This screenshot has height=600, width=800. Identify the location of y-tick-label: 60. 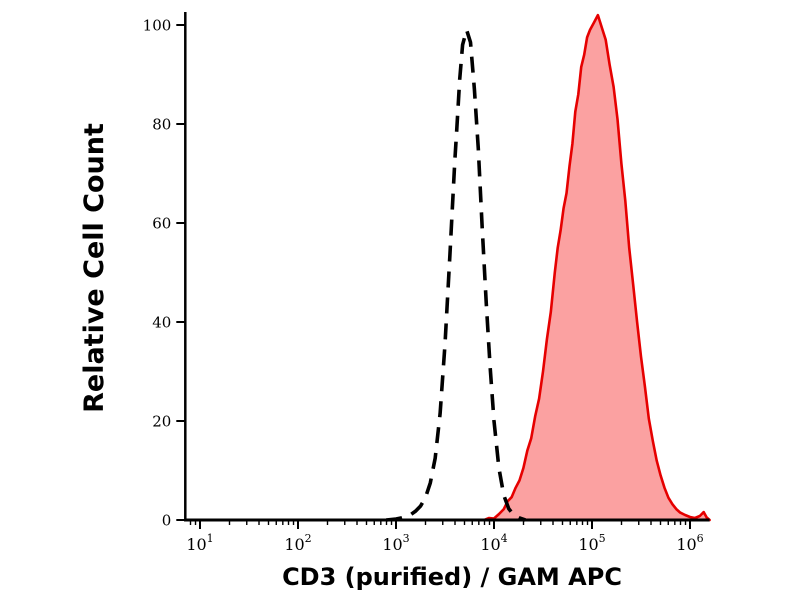
(161, 224).